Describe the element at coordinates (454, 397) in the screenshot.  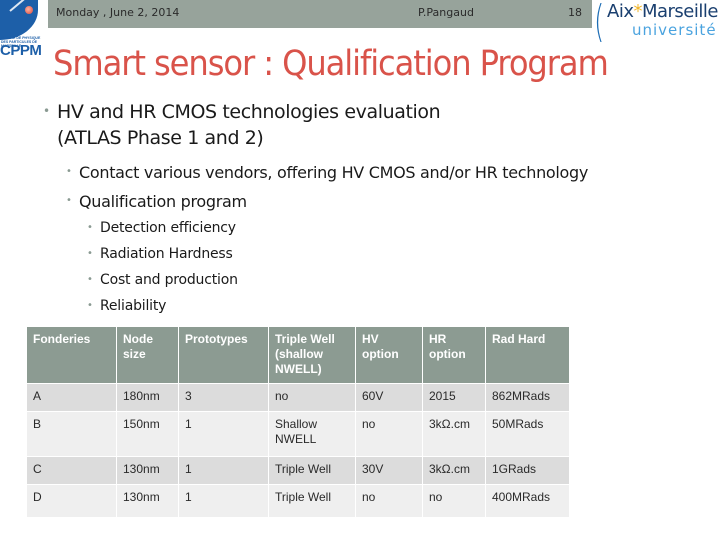
I see `table-cell: 2015` at that location.